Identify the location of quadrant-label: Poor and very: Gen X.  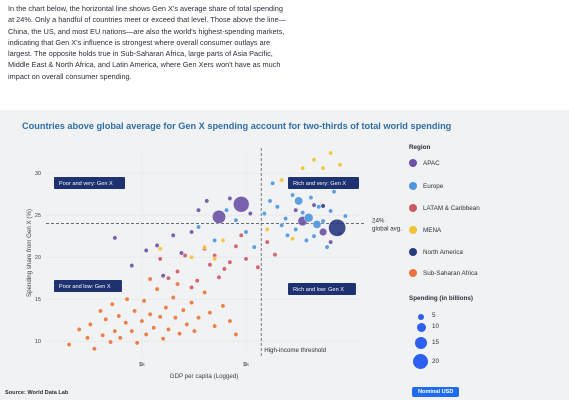
(86, 184).